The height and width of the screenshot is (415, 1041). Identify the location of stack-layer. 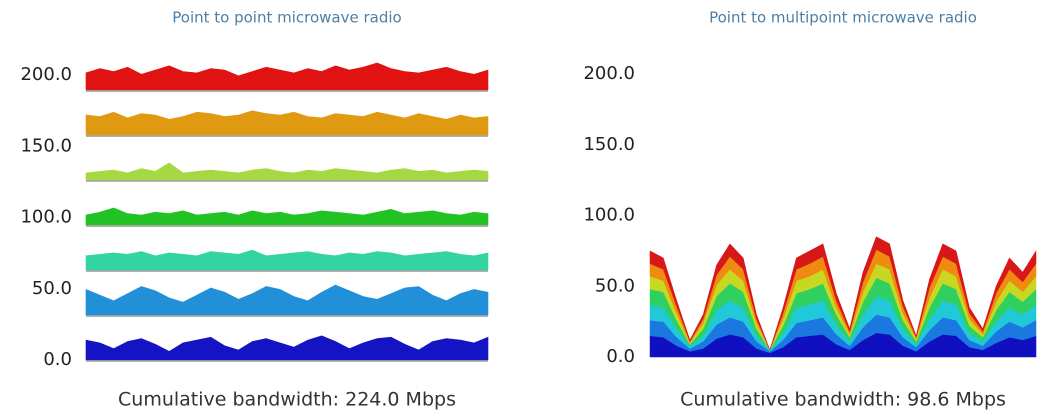
(843, 293).